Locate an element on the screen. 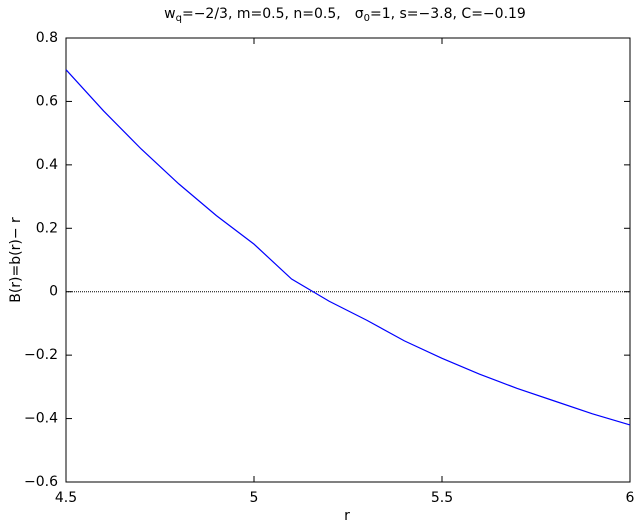 This screenshot has width=640, height=532. y-tick-label: 0.8 is located at coordinates (47, 38).